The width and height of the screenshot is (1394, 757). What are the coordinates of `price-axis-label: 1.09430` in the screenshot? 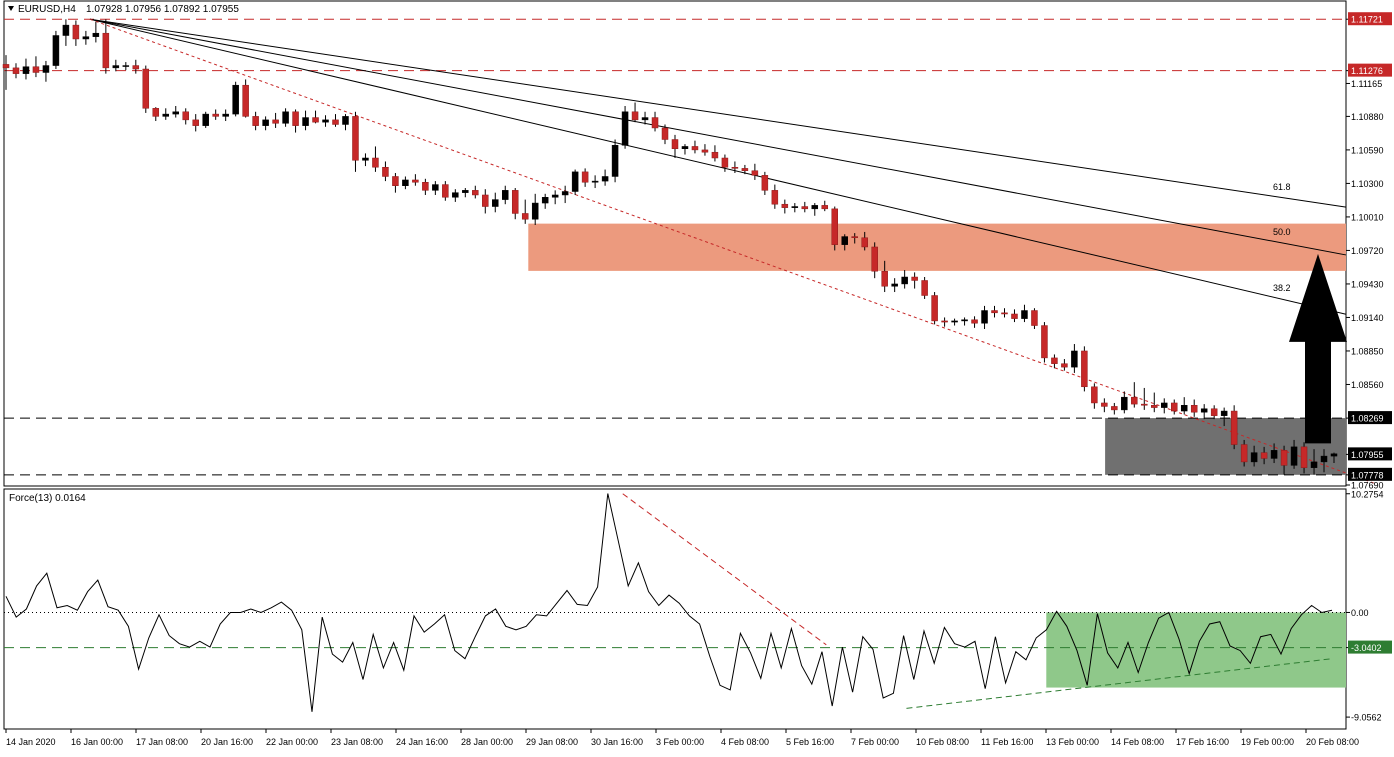 It's located at (1367, 284).